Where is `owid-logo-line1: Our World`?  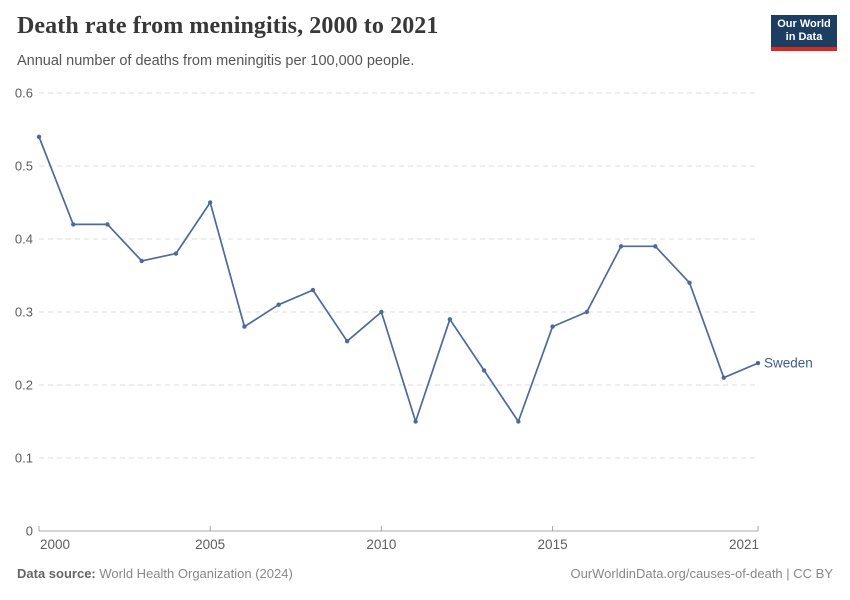
owid-logo-line1: Our World is located at coordinates (804, 24).